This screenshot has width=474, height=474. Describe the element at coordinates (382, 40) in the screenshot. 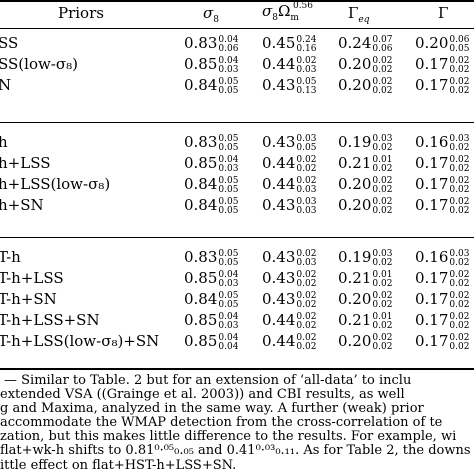

I see `value-upper: 0.07` at that location.